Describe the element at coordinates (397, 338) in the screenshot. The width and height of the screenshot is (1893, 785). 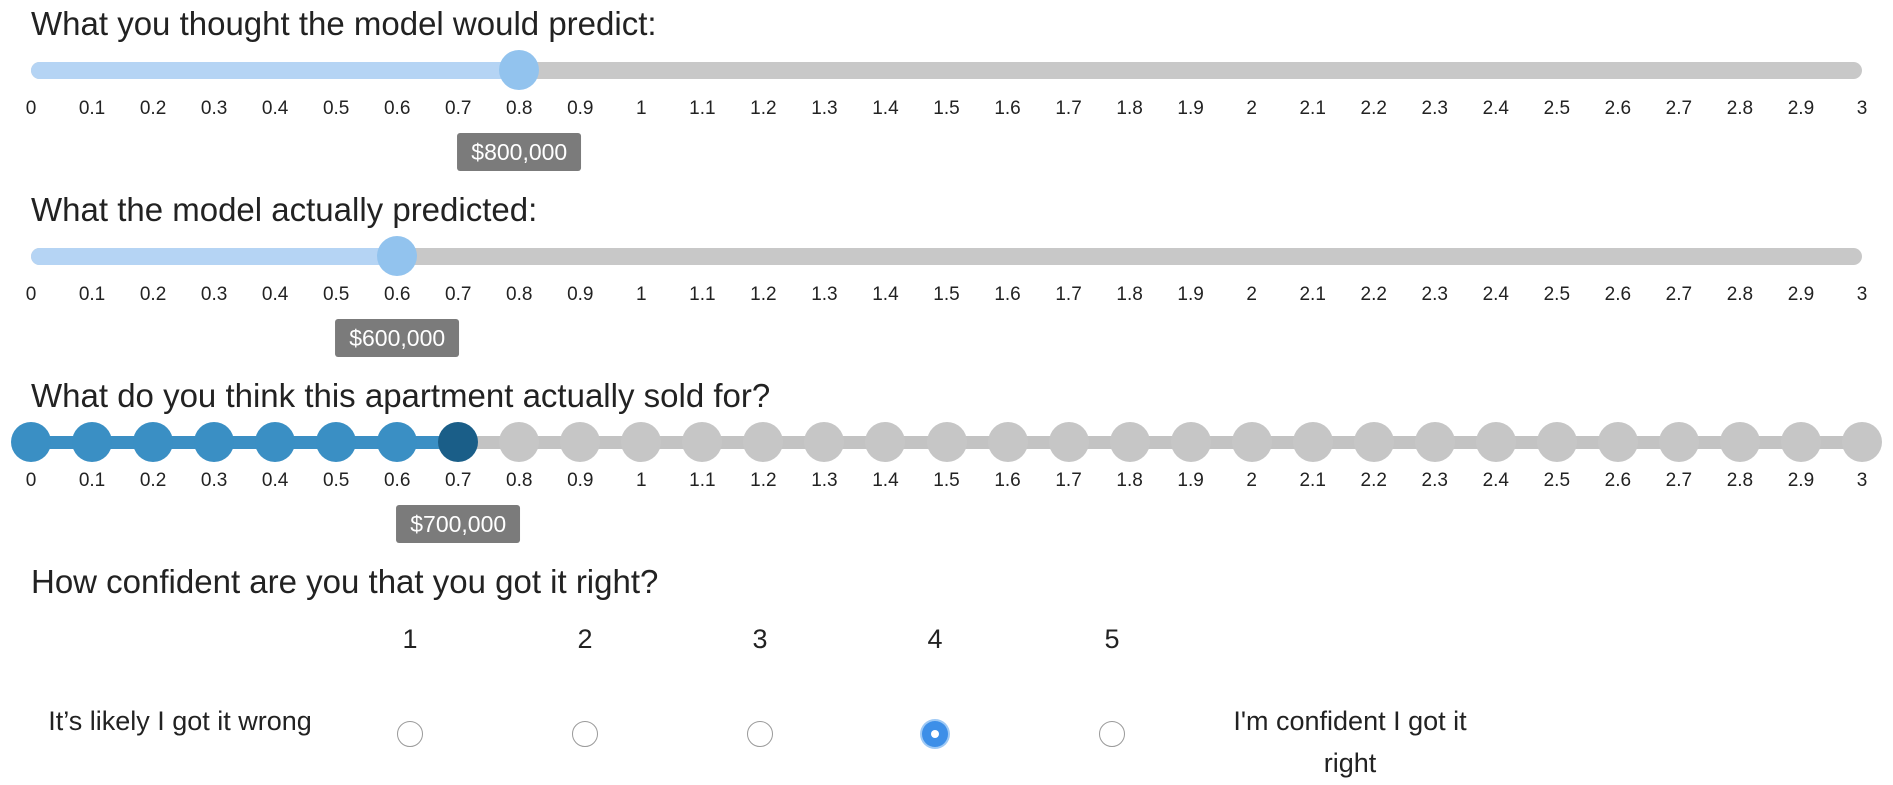
I see `slider-value-tooltip: $600,000` at that location.